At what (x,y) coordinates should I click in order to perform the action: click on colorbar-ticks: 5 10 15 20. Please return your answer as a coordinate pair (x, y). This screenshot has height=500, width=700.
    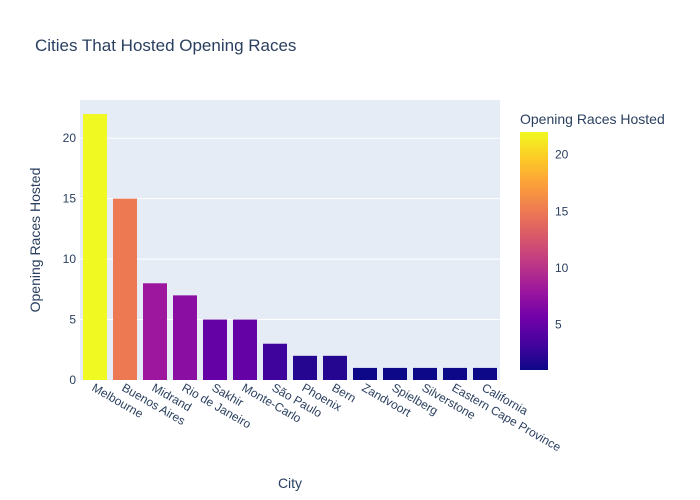
    Looking at the image, I should click on (562, 240).